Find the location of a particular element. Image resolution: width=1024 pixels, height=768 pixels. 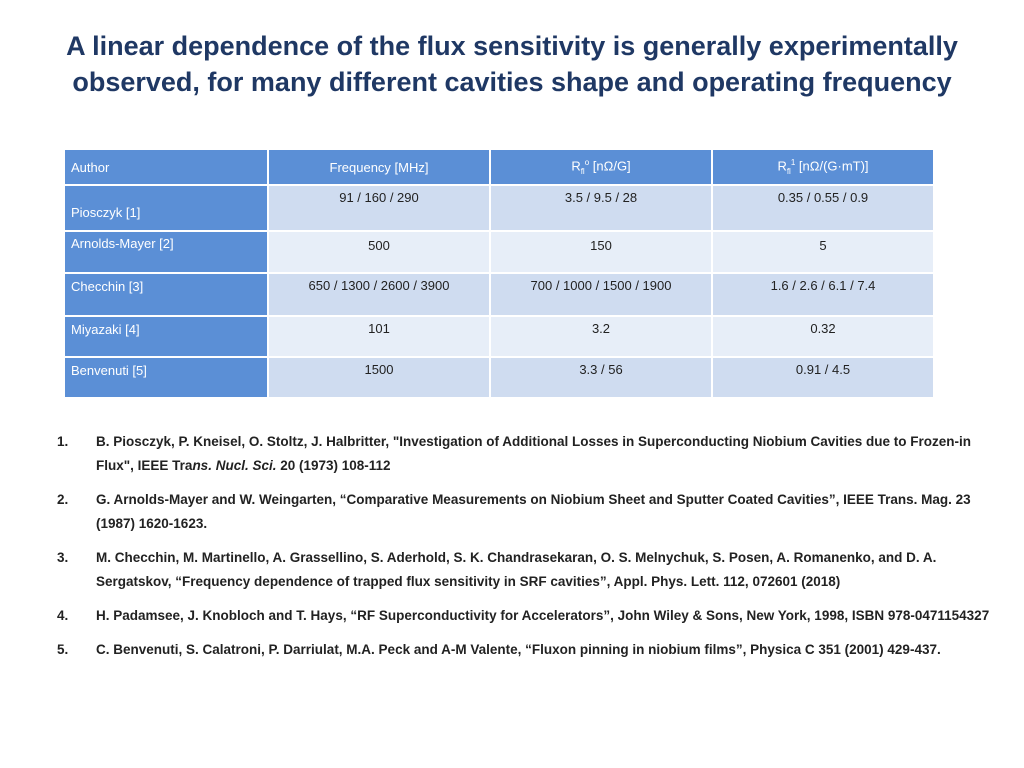

cell-rfl1: 1.6 / 2.6 / 6.1 / 7.4 is located at coordinates (823, 294).